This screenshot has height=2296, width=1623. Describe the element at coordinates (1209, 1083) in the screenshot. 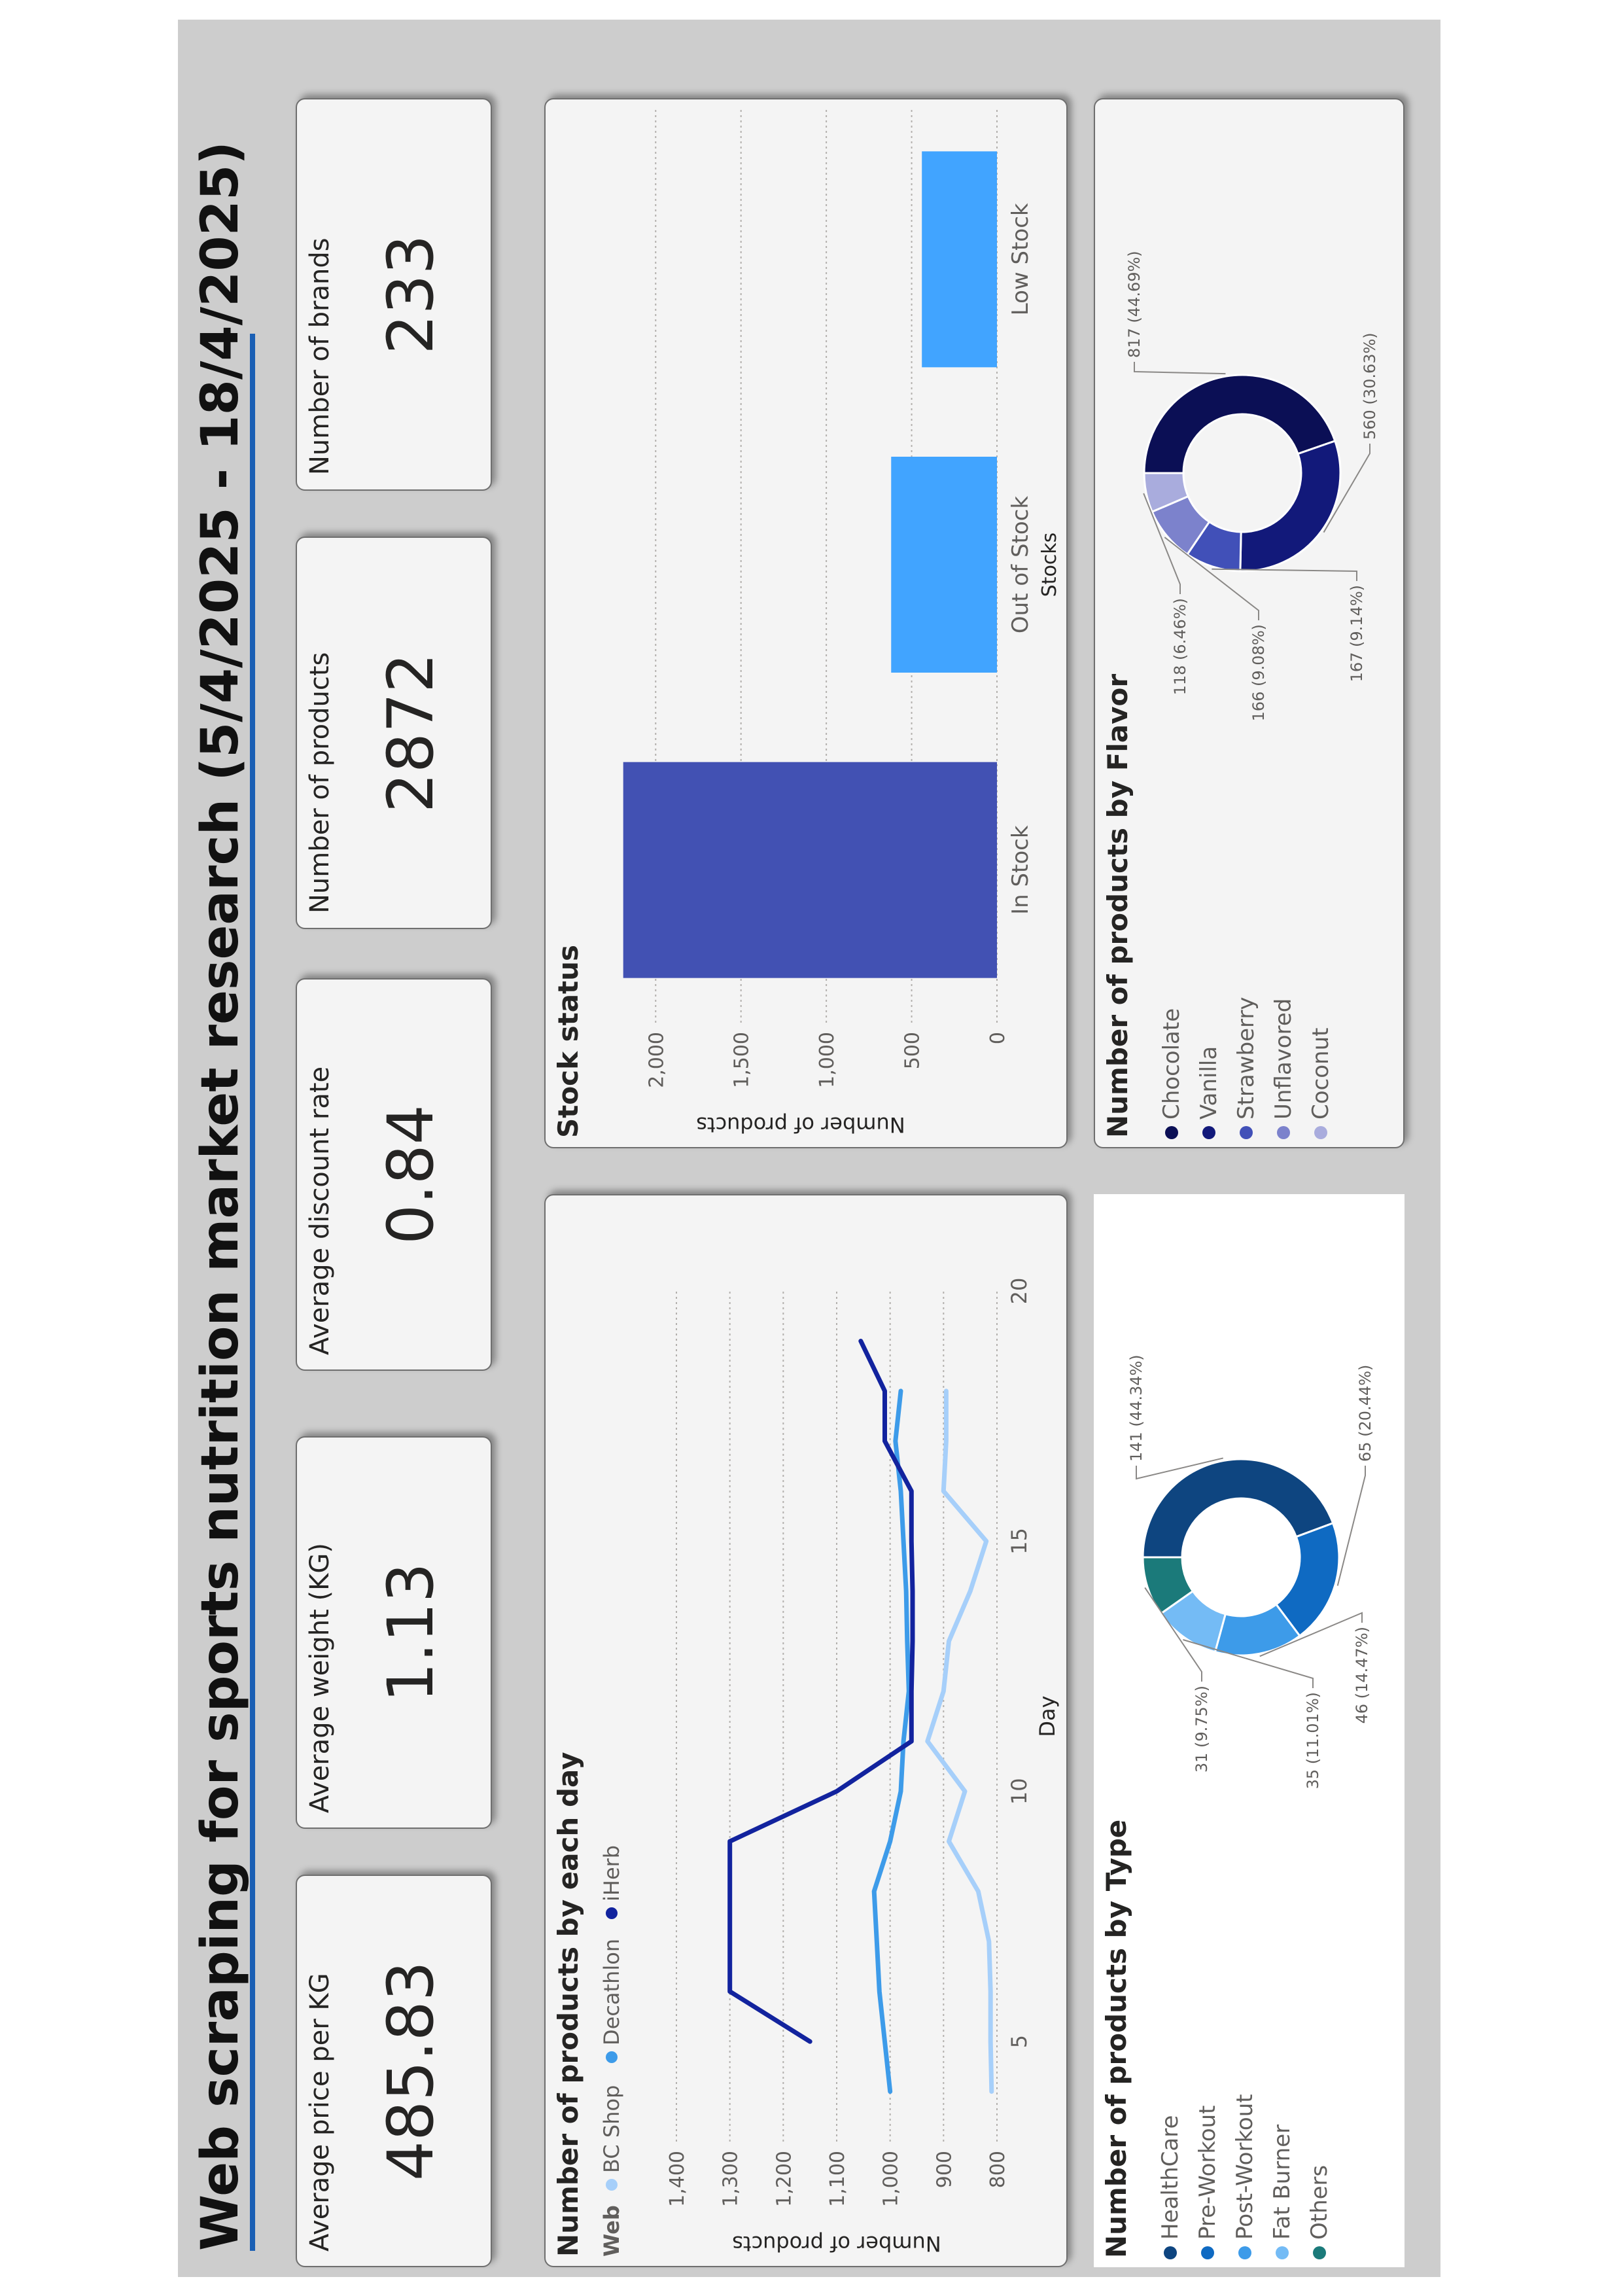

I see `legend-item: Vanilla` at that location.